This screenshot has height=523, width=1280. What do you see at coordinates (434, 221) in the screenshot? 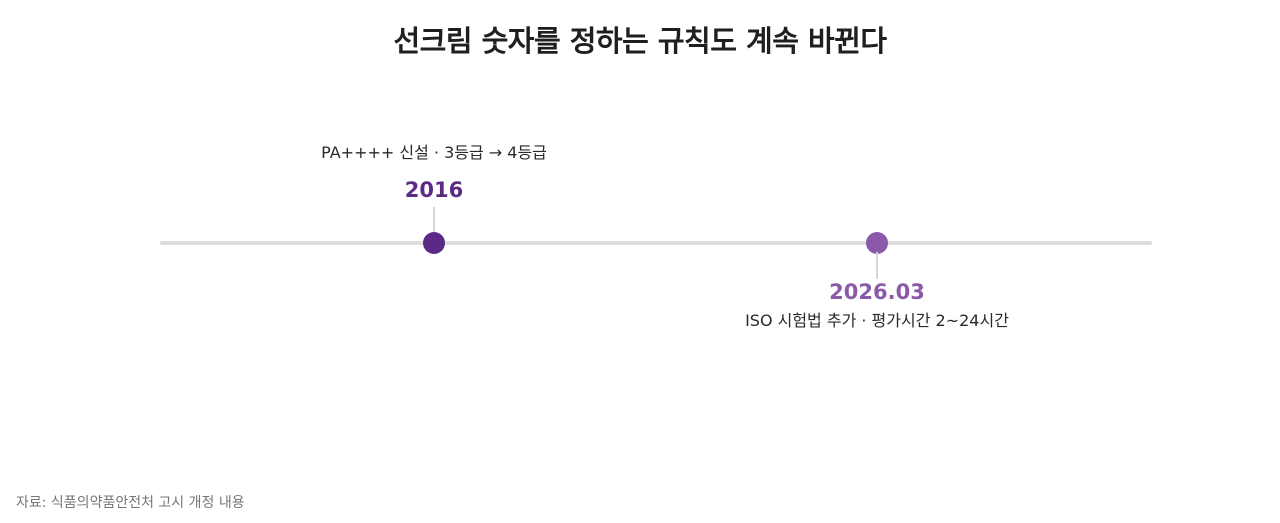
I see `event-connector-2016` at bounding box center [434, 221].